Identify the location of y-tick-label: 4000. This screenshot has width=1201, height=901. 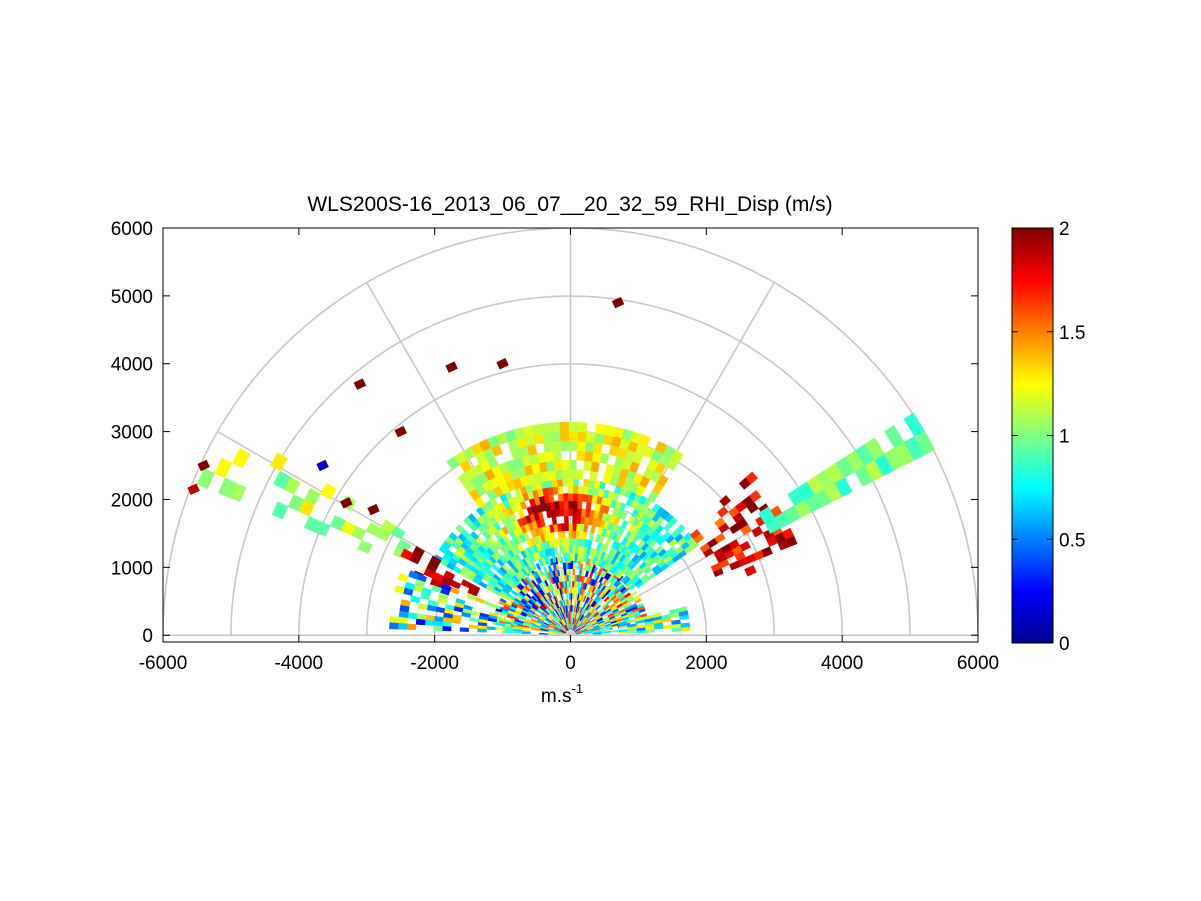
(132, 365).